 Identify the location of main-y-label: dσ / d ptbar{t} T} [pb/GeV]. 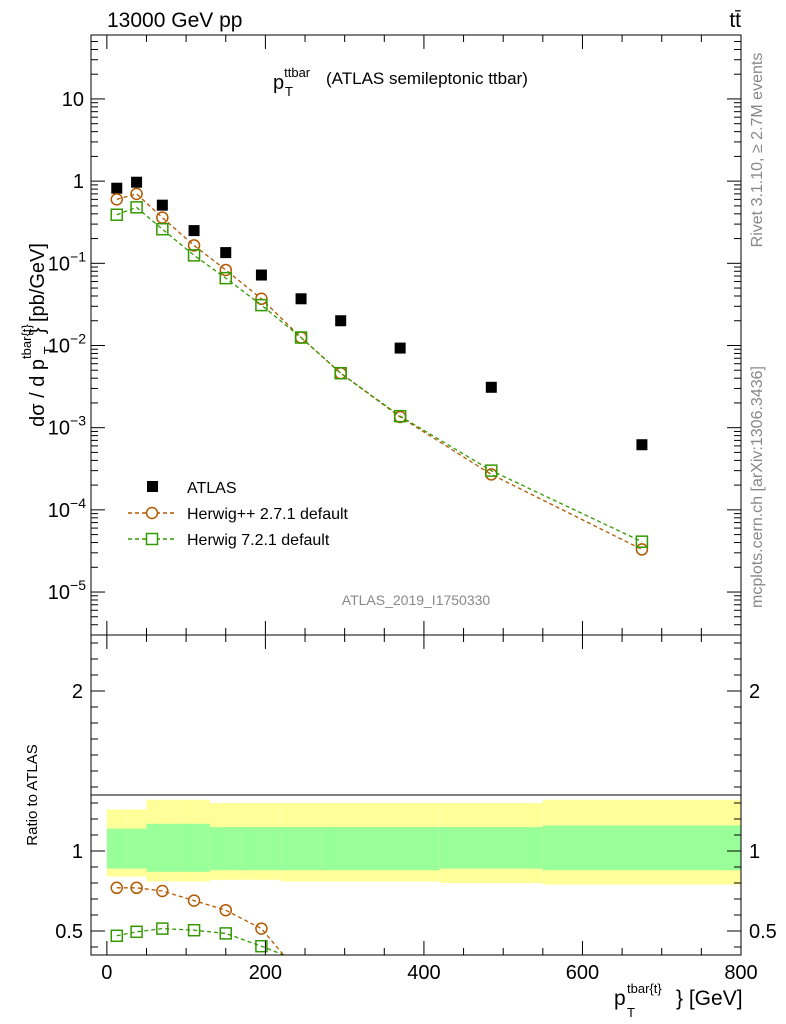
(37, 335).